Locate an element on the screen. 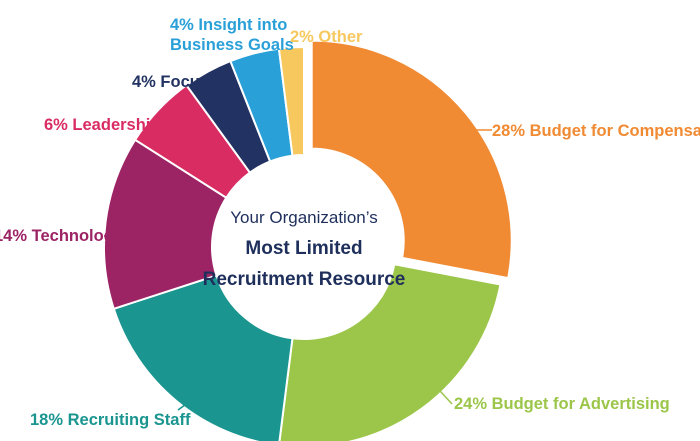 This screenshot has width=700, height=441. label-insight-into-business-goals: 4% Insight into is located at coordinates (228, 25).